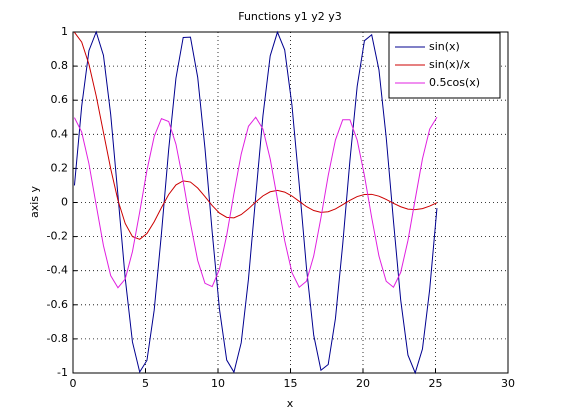 This screenshot has width=561, height=420. Describe the element at coordinates (64, 202) in the screenshot. I see `y-tick-label: 0` at that location.